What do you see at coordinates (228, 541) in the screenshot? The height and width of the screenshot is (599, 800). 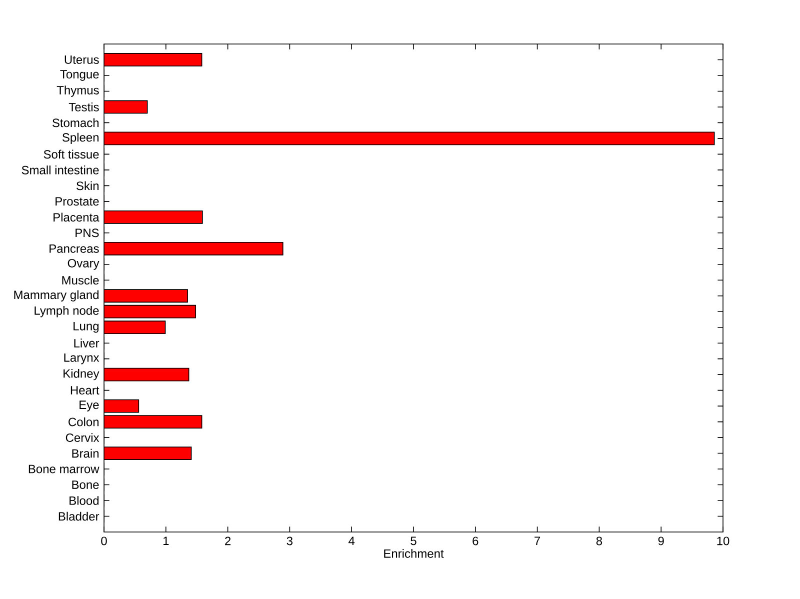 I see `x-tick-label: 2` at bounding box center [228, 541].